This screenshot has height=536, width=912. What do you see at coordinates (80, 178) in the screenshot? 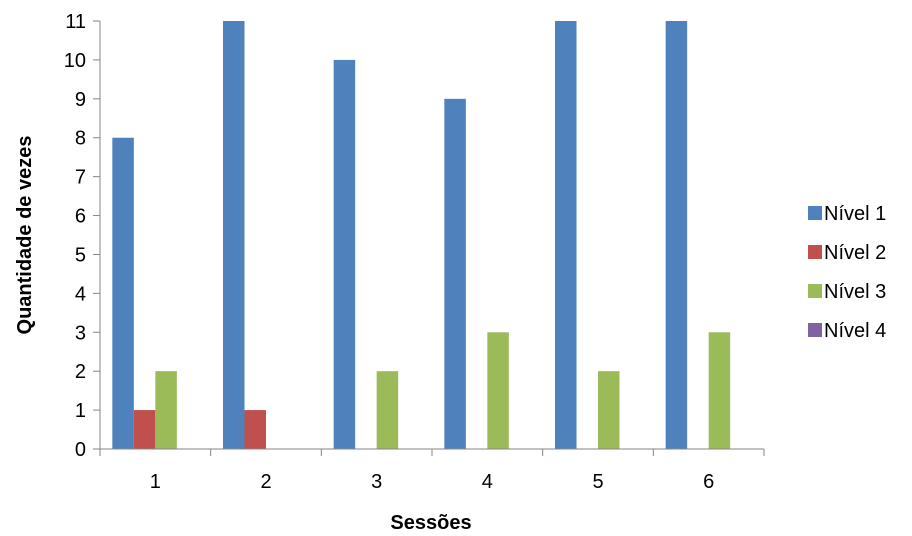
I see `y-tick-label: 7` at bounding box center [80, 178].